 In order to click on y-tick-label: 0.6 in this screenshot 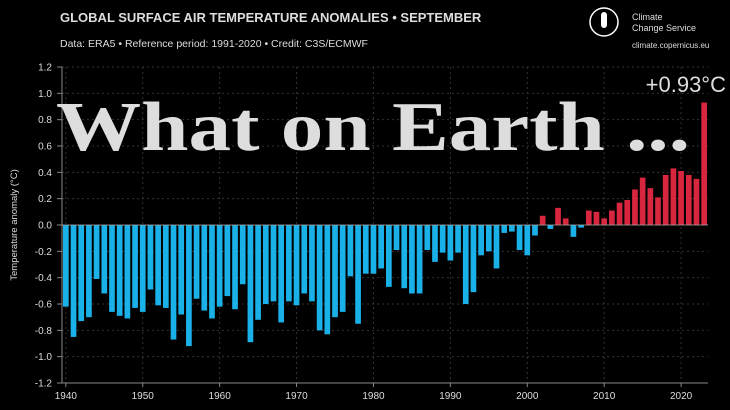, I will do `click(45, 147)`.